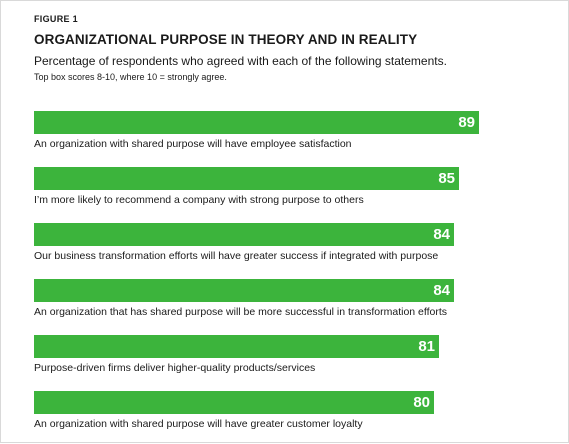  What do you see at coordinates (244, 290) in the screenshot?
I see `bar-4: 84` at bounding box center [244, 290].